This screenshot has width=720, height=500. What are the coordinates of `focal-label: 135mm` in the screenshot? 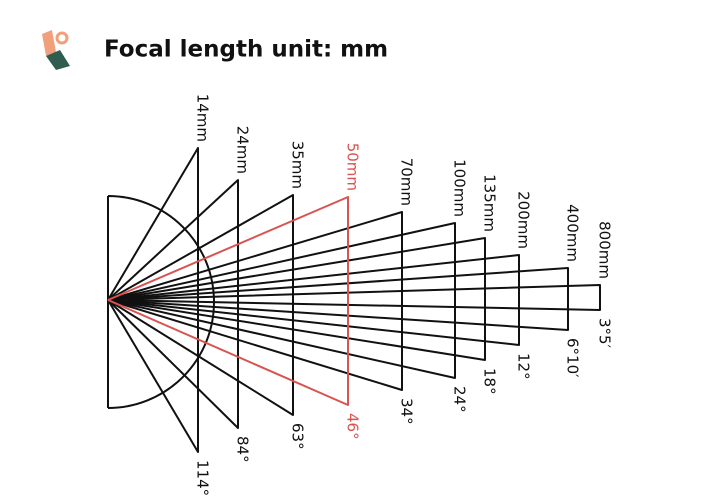 It's located at (490, 203).